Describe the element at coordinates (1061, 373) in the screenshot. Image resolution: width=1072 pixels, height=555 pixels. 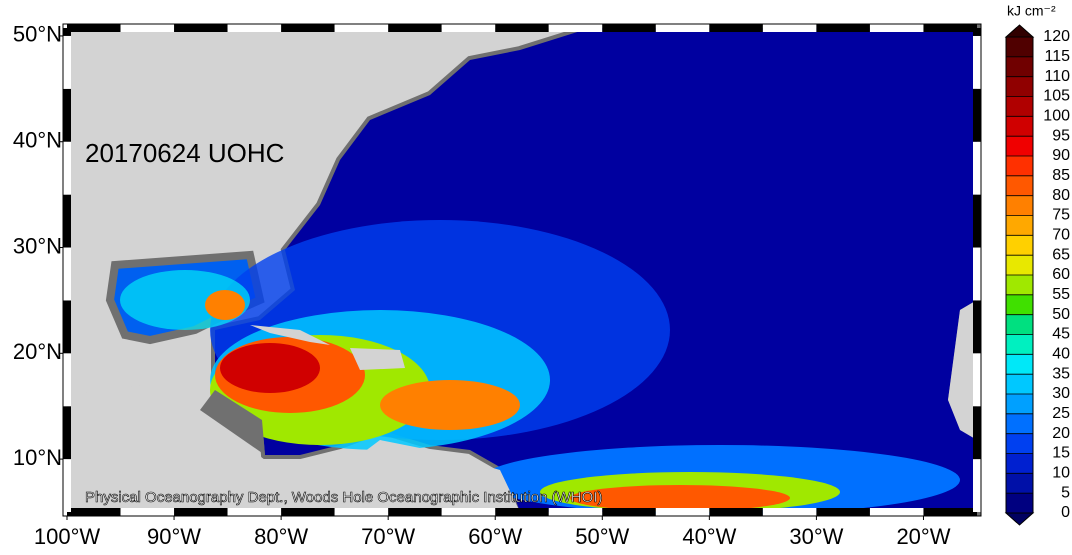
I see `colorbar-tick-label: 35` at that location.